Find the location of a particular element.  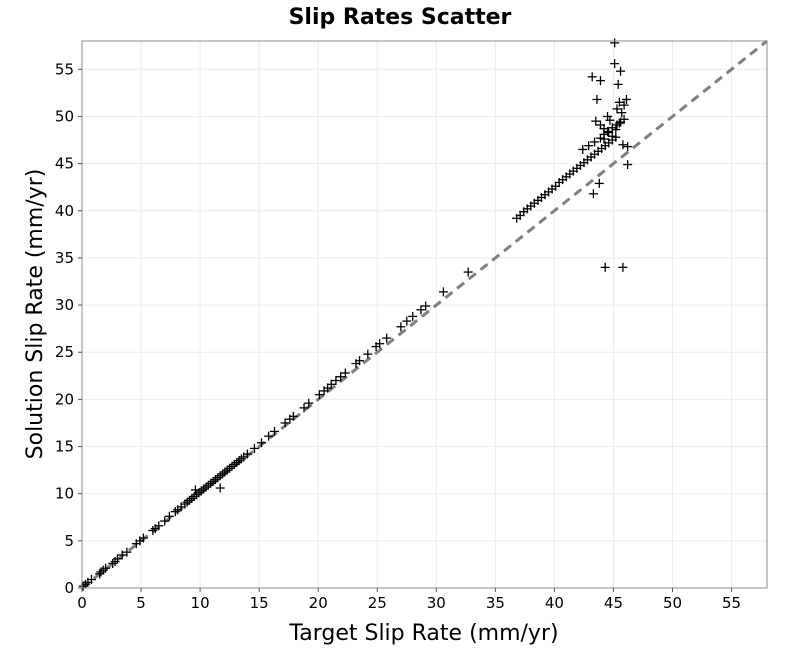

x-tick-label: 10 is located at coordinates (200, 603).